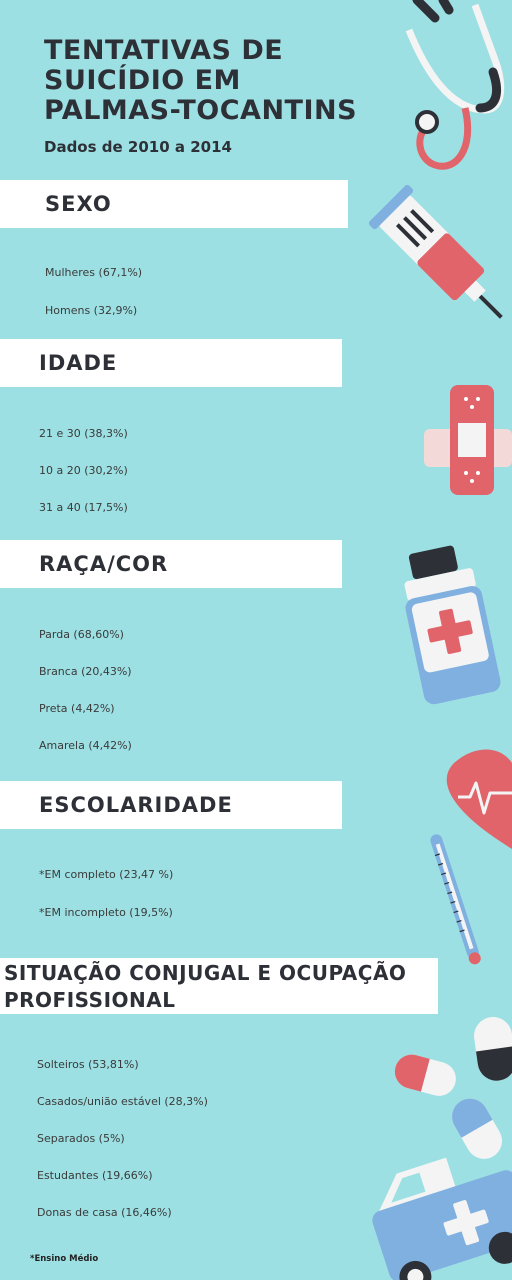 This screenshot has width=512, height=1280. Describe the element at coordinates (78, 363) in the screenshot. I see `section-heading-text: IDADE` at that location.